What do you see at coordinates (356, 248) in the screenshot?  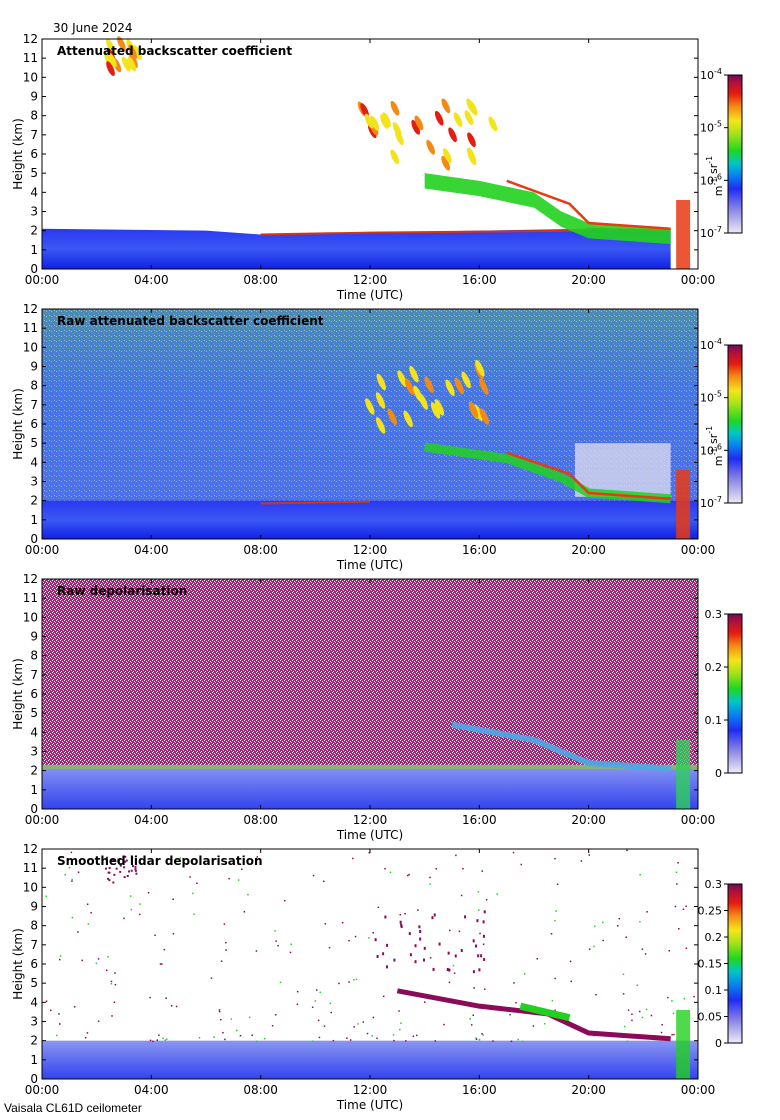 I see `boundary-layer` at bounding box center [356, 248].